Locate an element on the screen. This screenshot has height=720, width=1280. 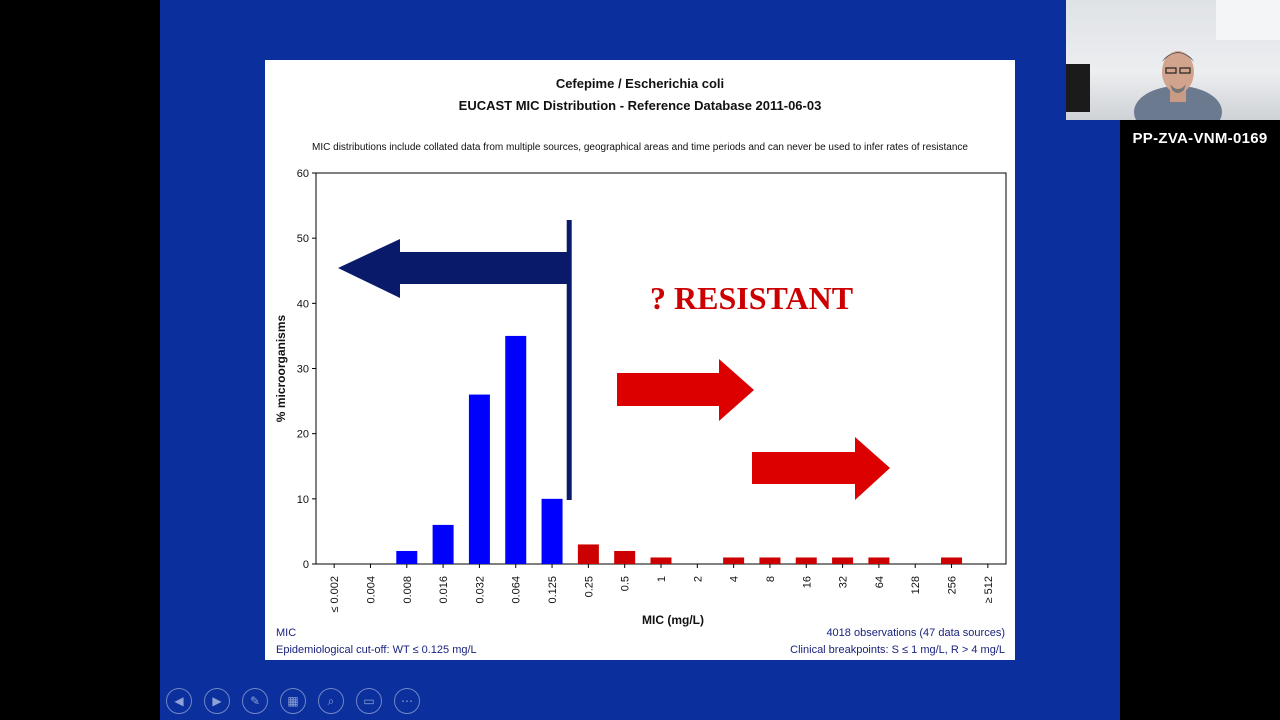
left-letterbox is located at coordinates (80, 360).